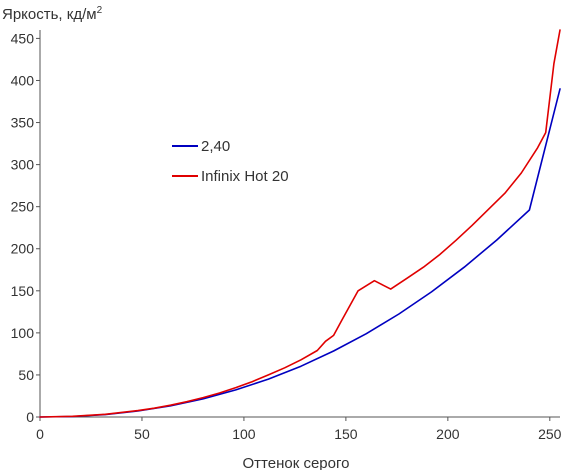 This screenshot has width=563, height=470. I want to click on y-tick-label: 50, so click(26, 375).